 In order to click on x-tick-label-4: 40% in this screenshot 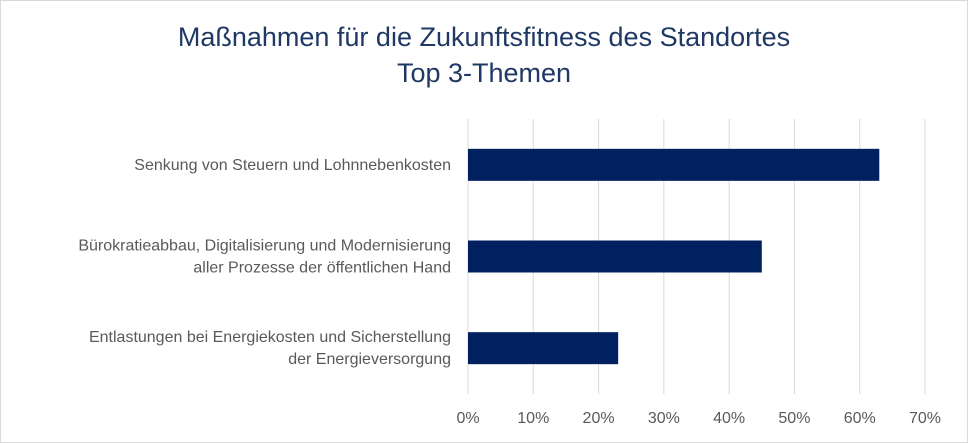, I will do `click(729, 418)`.